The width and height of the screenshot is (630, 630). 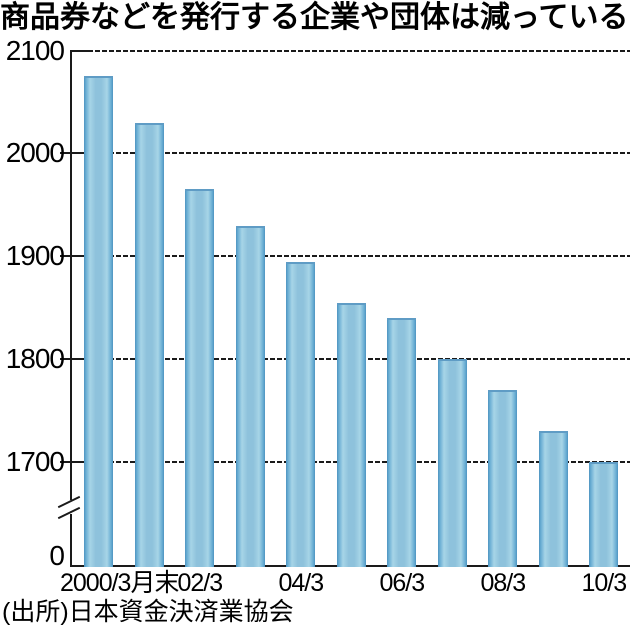 I want to click on gridline-1900, so click(x=359, y=256).